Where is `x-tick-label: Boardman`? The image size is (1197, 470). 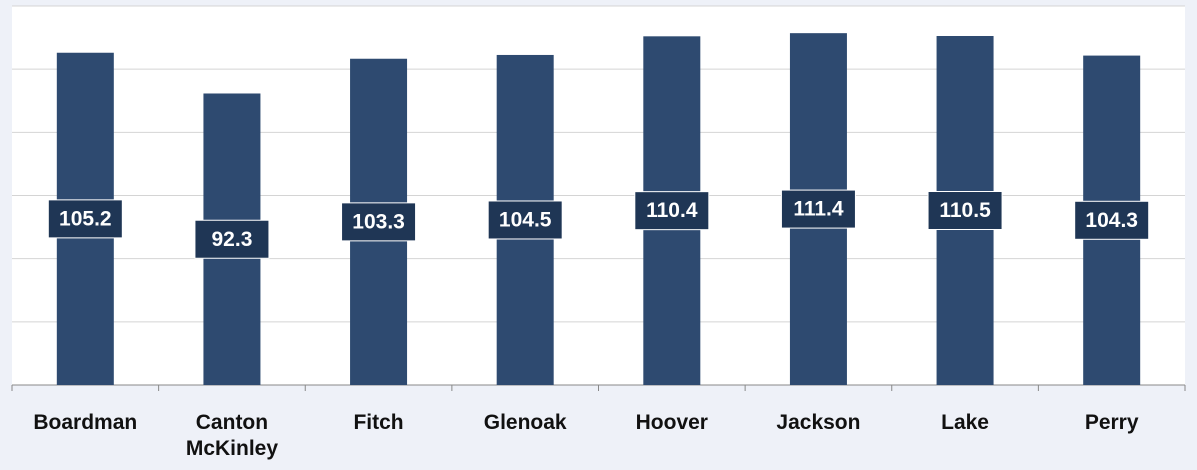
x-tick-label: Boardman is located at coordinates (85, 422).